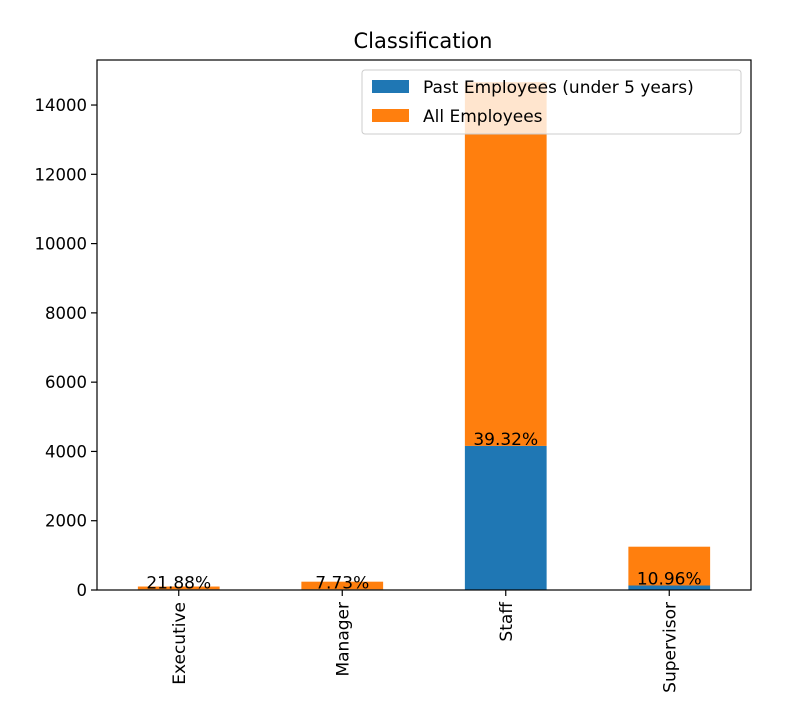 The image size is (795, 723). I want to click on bar-all-supervisor, so click(669, 566).